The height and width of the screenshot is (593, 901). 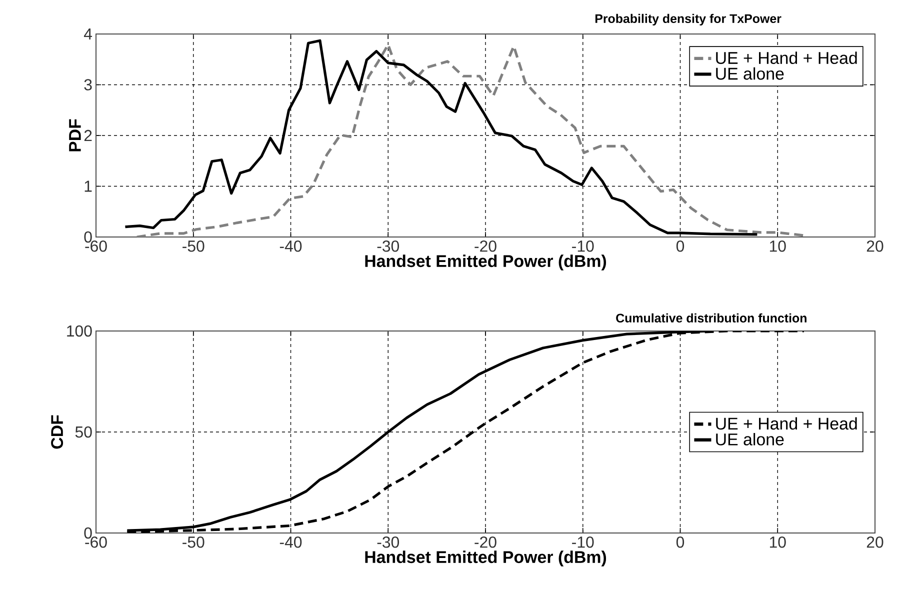 I want to click on y-tick-label: 4, so click(x=88, y=34).